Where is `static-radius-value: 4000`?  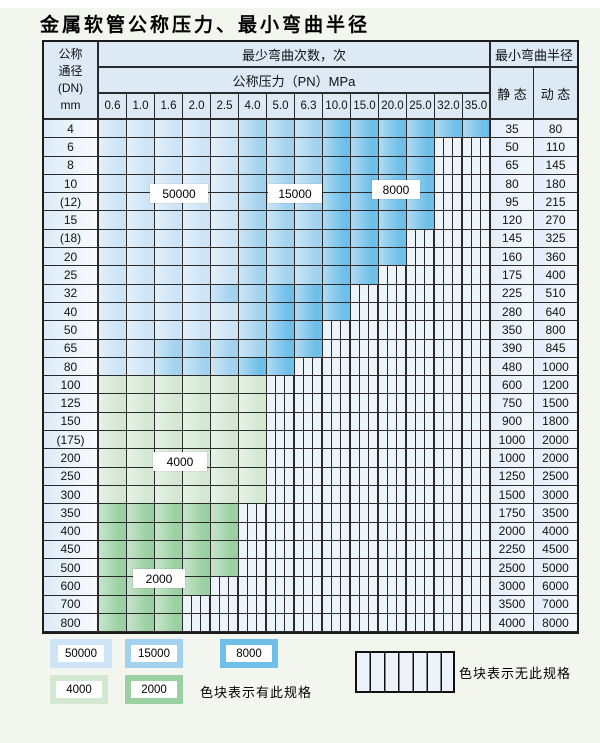 static-radius-value: 4000 is located at coordinates (512, 623).